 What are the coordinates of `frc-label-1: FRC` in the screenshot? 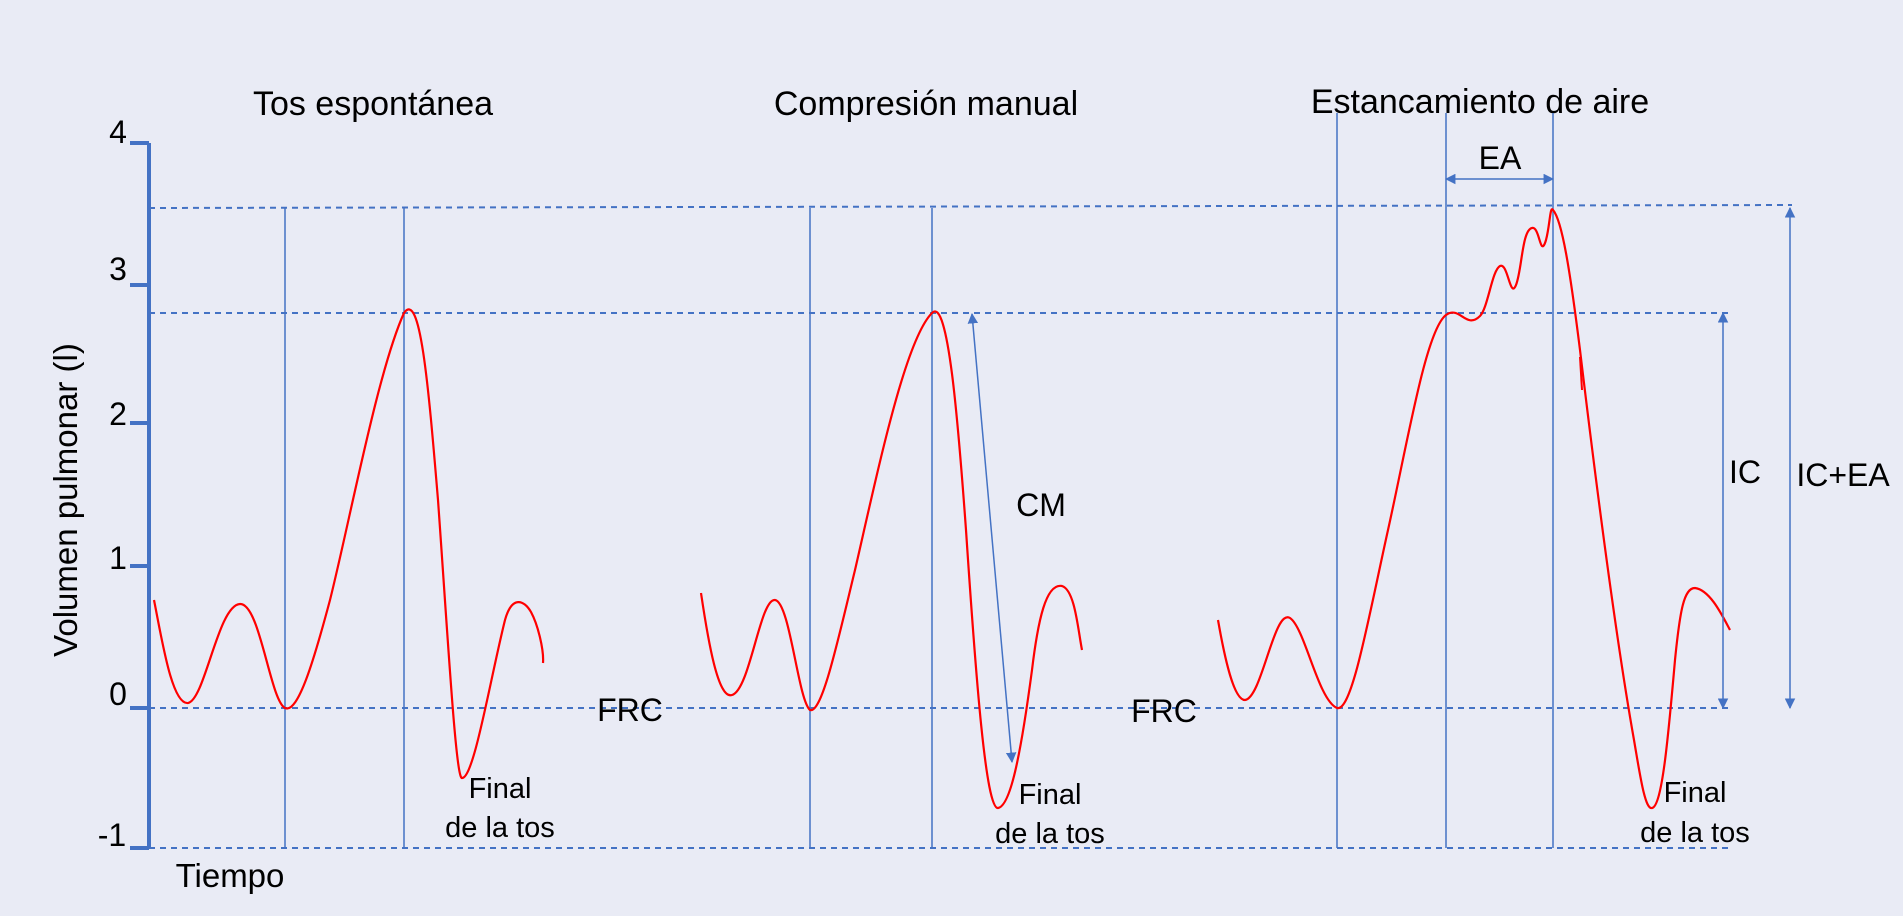 It's located at (630, 710).